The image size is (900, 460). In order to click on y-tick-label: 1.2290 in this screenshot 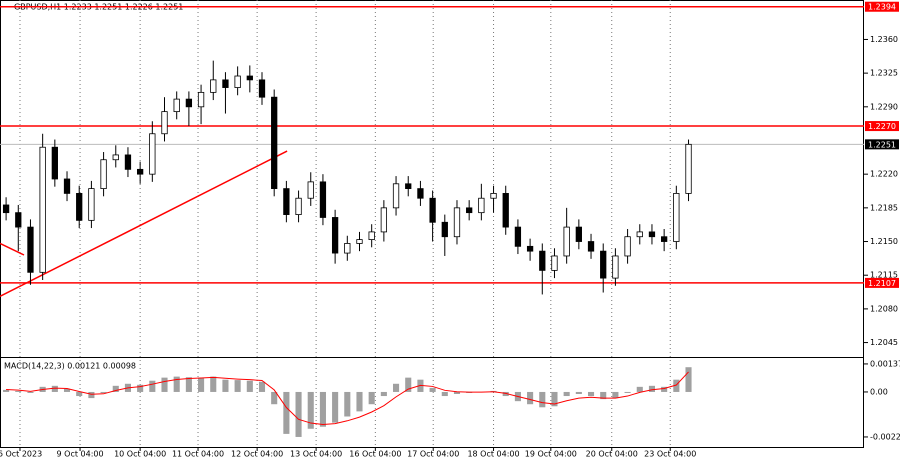, I will do `click(884, 106)`.